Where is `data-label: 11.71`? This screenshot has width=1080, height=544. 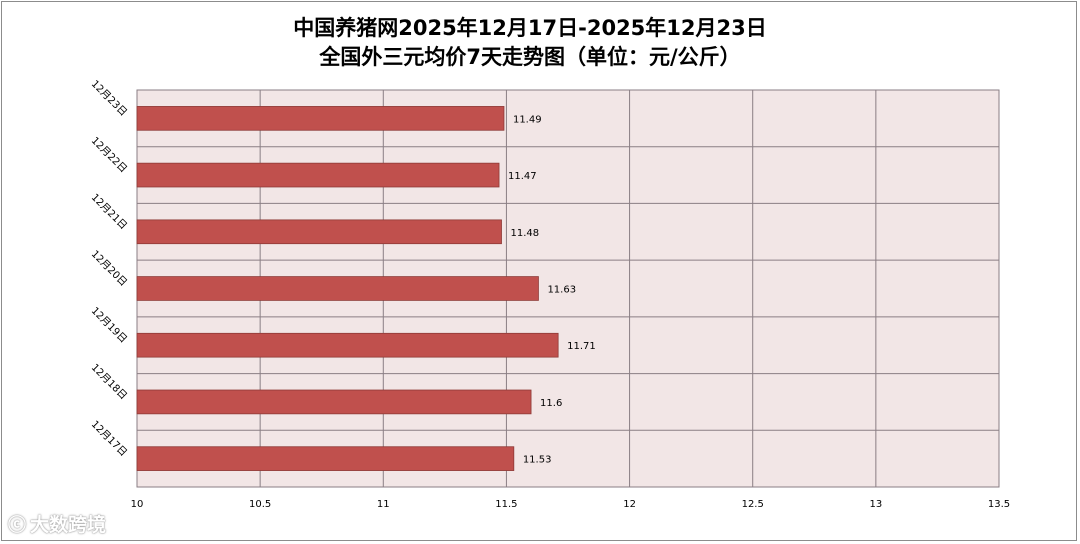
data-label: 11.71 is located at coordinates (581, 346).